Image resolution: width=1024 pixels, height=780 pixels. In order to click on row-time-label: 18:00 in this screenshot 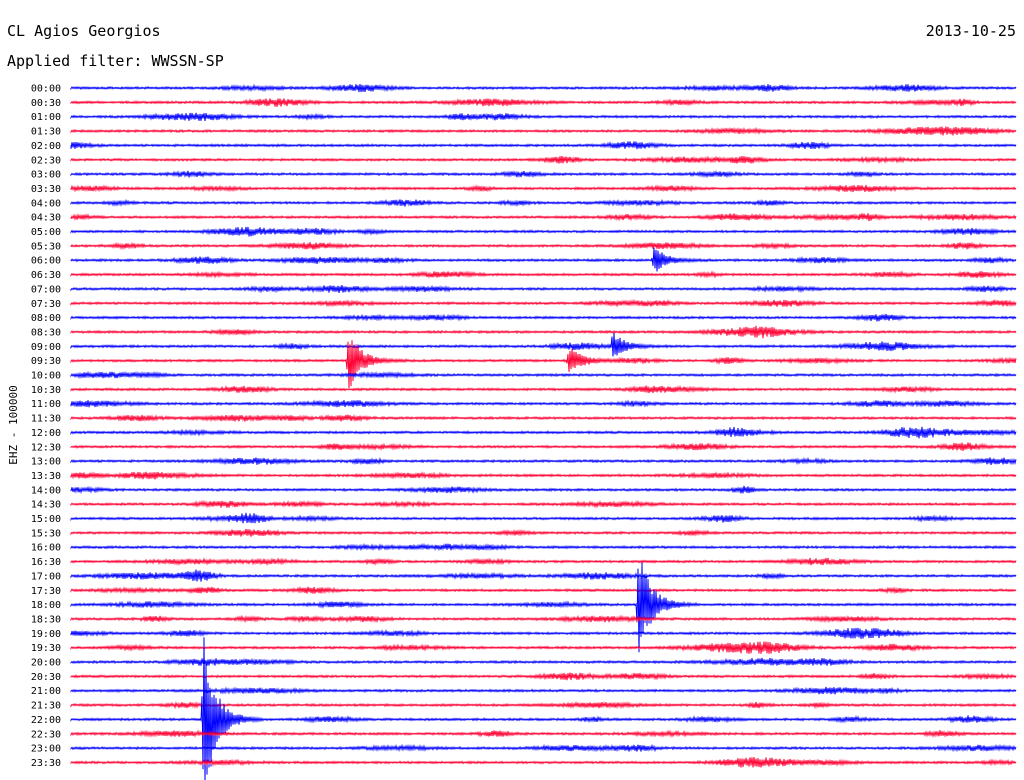, I will do `click(46, 605)`.